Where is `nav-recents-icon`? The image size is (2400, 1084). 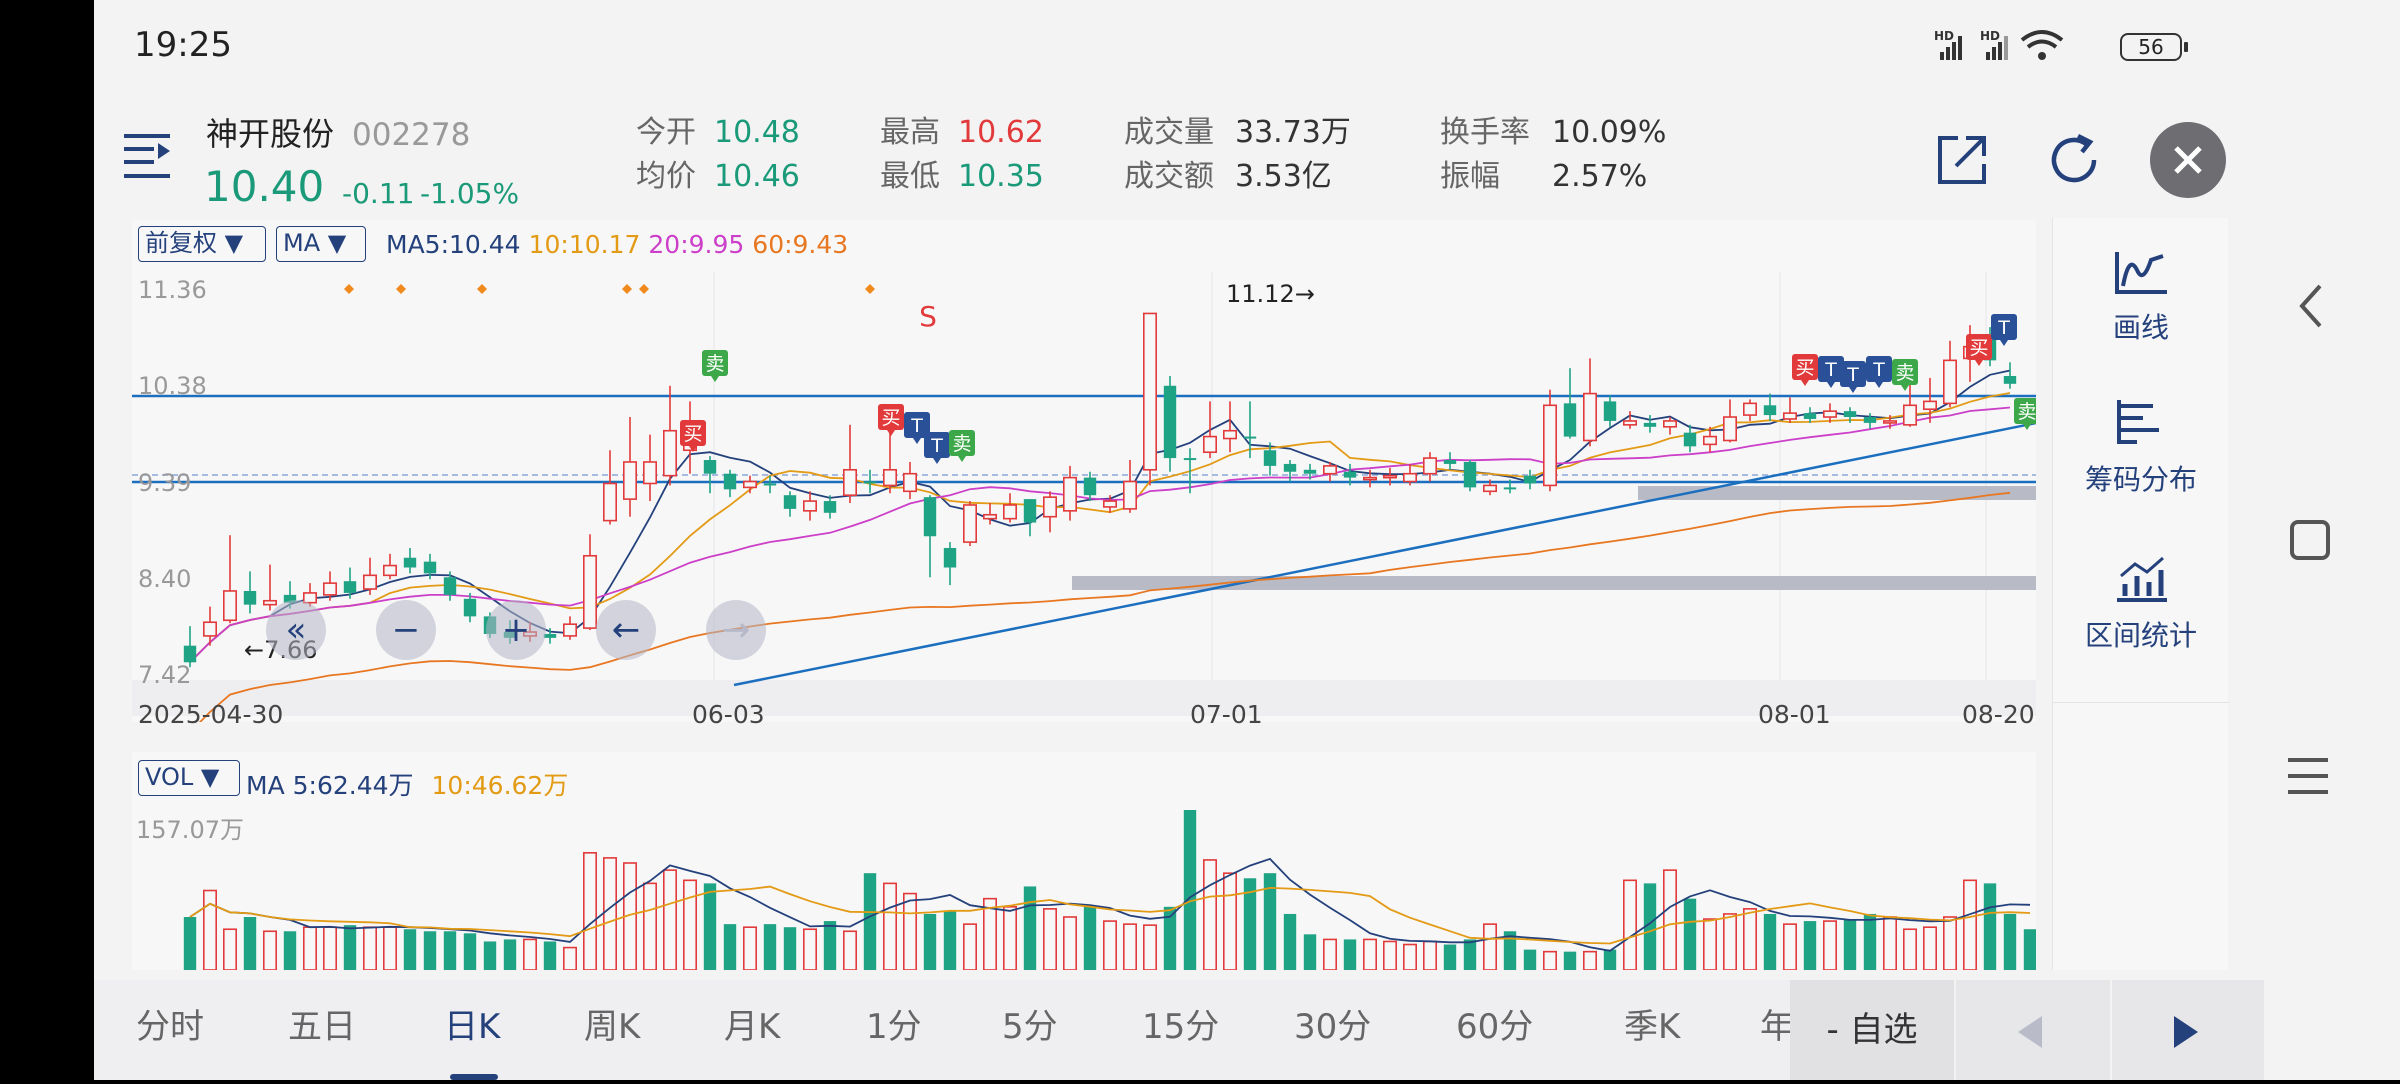
nav-recents-icon is located at coordinates (2309, 776).